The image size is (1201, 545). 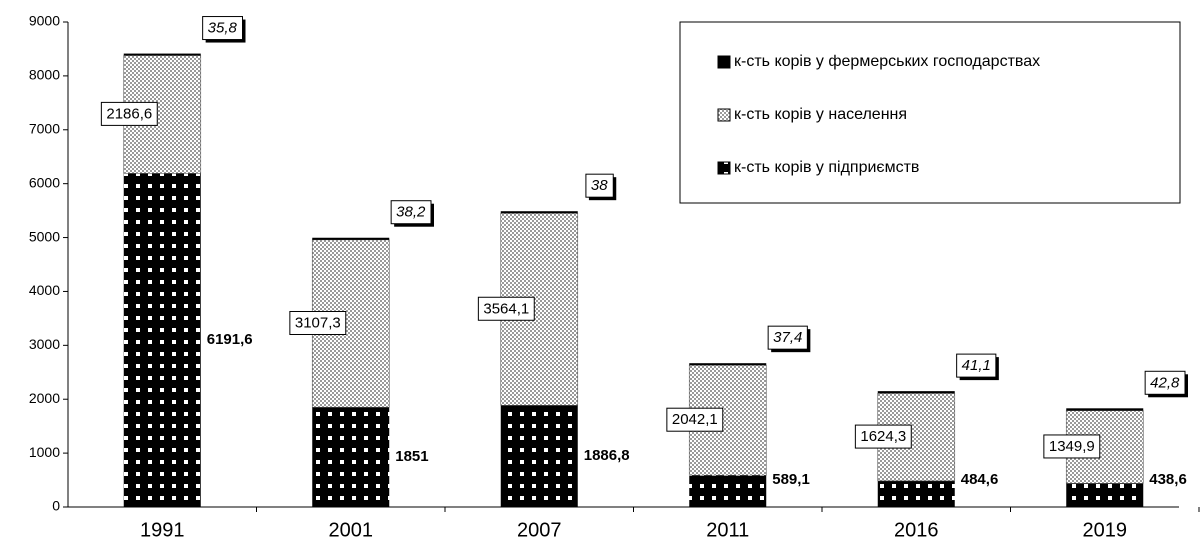 What do you see at coordinates (727, 530) in the screenshot?
I see `x-tick-label: 2011` at bounding box center [727, 530].